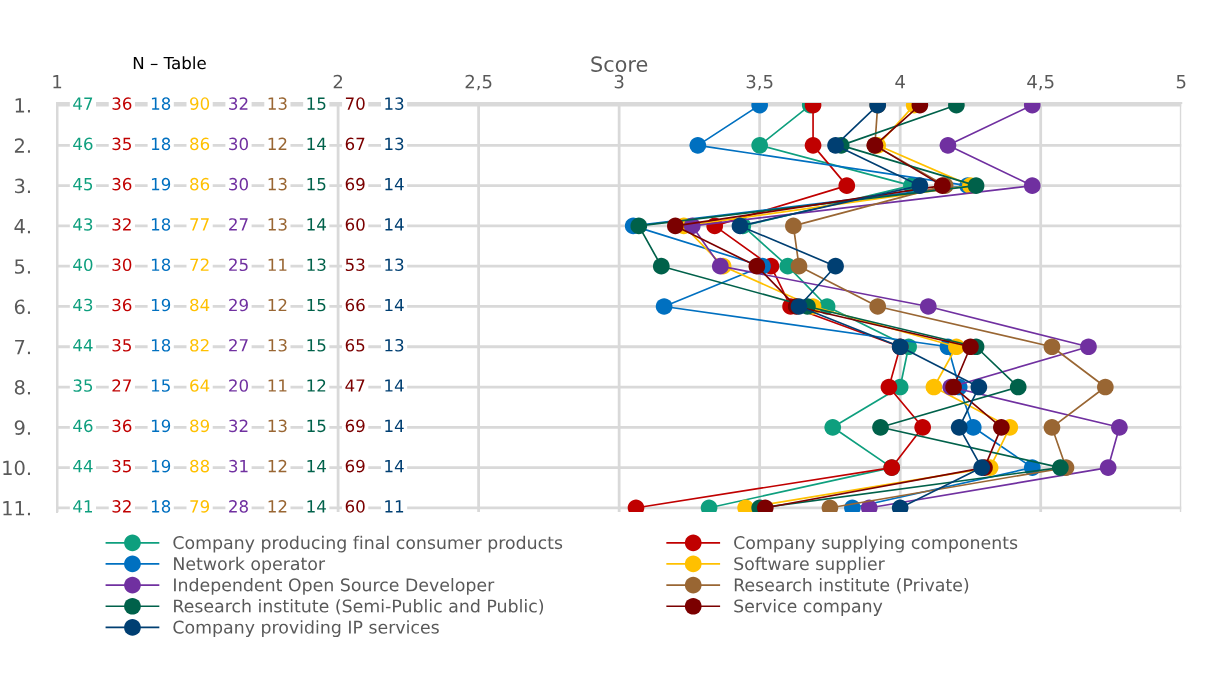 The image size is (1214, 678). What do you see at coordinates (478, 82) in the screenshot?
I see `x-tick-label: 2,5` at bounding box center [478, 82].